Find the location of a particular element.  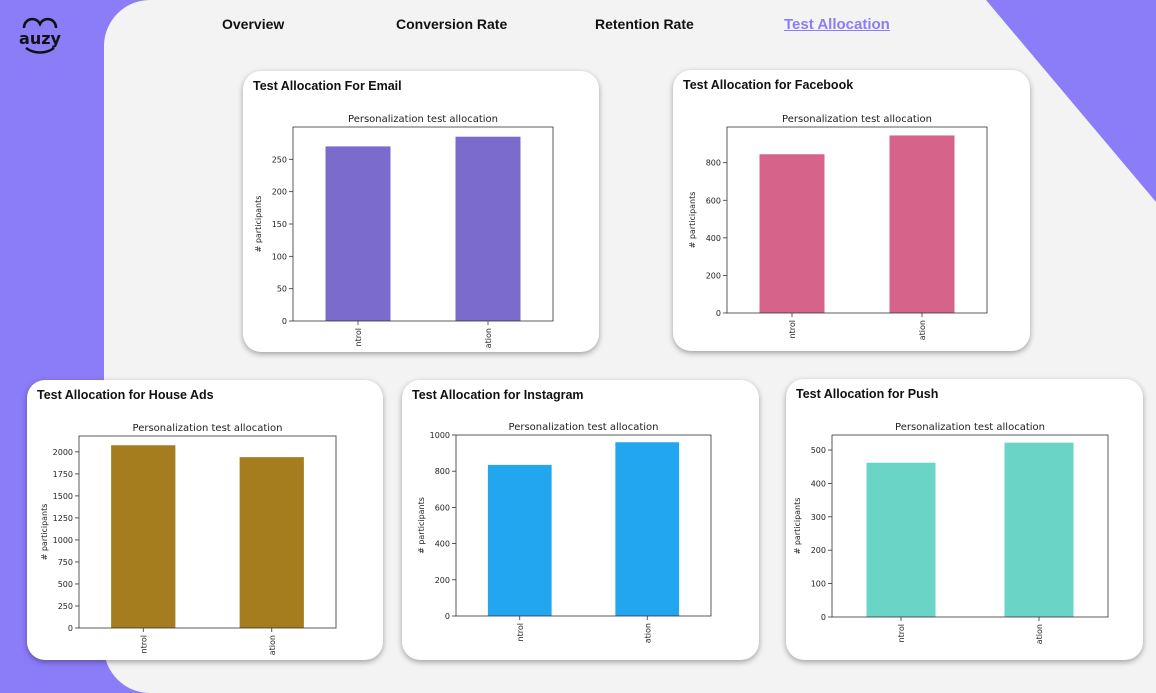

nav-retention-rate: Retention Rate is located at coordinates (644, 24).